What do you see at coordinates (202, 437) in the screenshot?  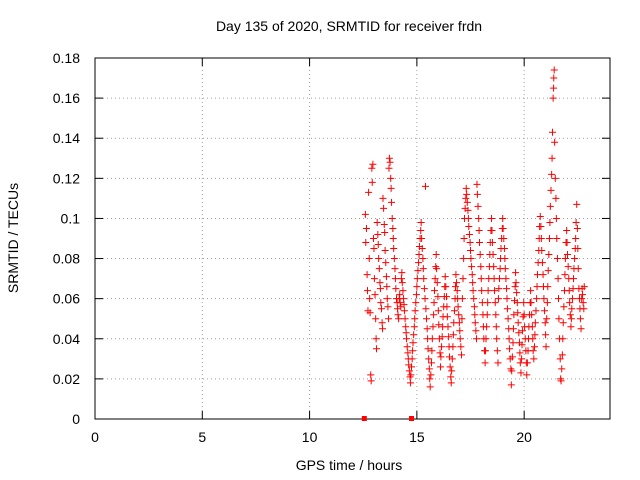 I see `x-tick-label: 5` at bounding box center [202, 437].